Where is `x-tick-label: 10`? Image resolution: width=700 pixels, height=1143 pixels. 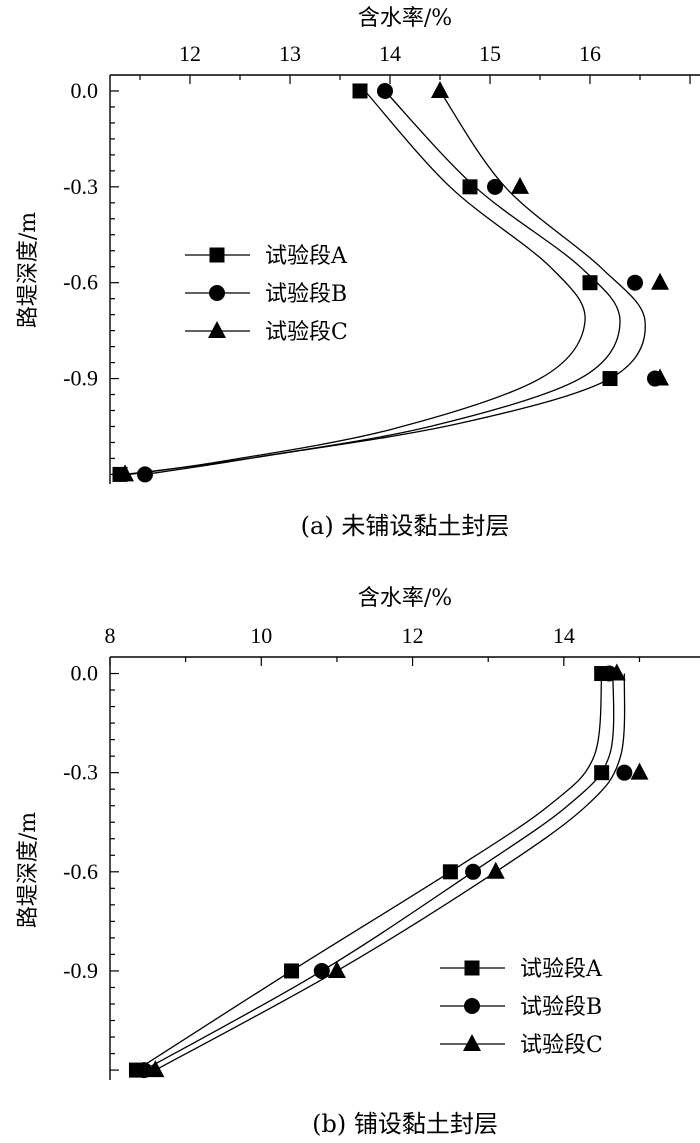
x-tick-label: 10 is located at coordinates (261, 635).